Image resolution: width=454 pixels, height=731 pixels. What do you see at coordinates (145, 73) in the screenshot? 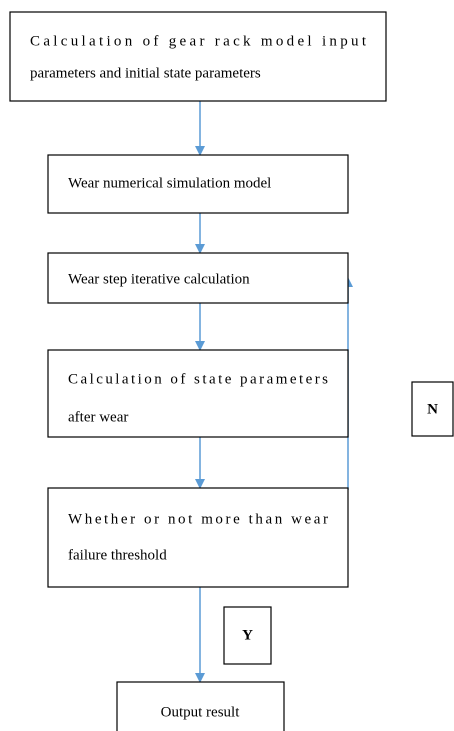
I see `box-text: parameters and initial state parameters` at bounding box center [145, 73].